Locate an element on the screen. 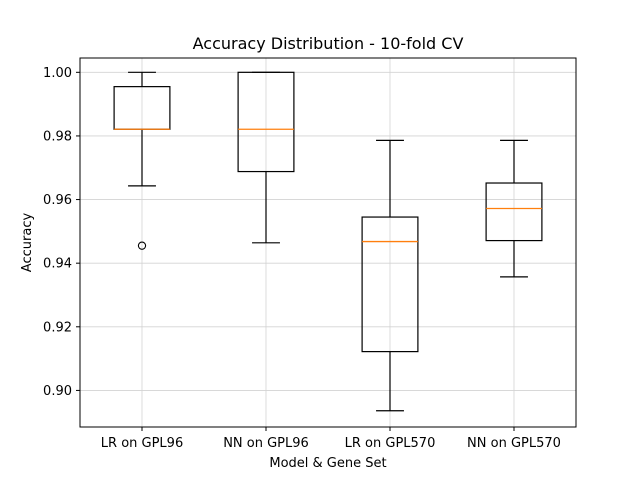  outlier-point is located at coordinates (142, 245).